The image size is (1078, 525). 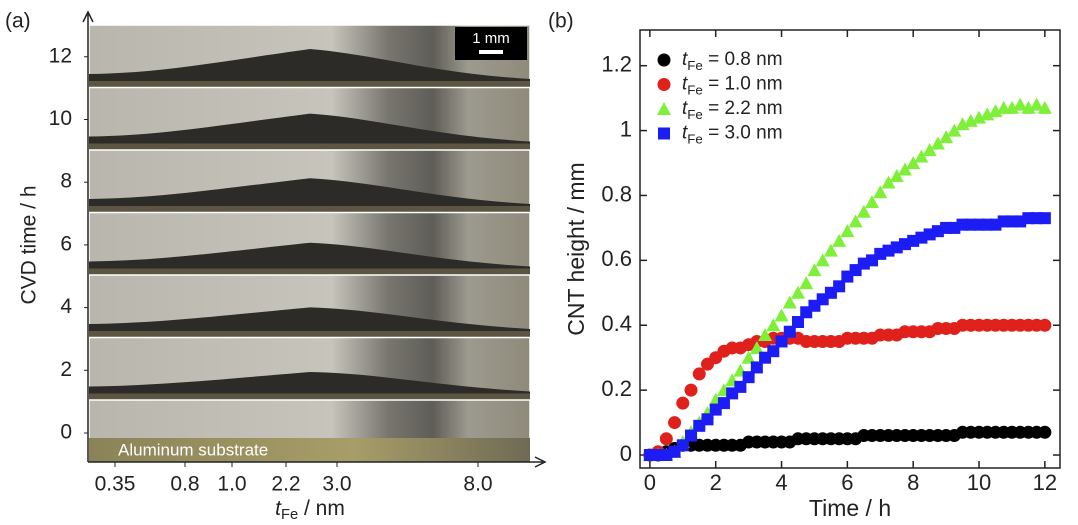 What do you see at coordinates (1045, 482) in the screenshot?
I see `x-tick-label: 12` at bounding box center [1045, 482].